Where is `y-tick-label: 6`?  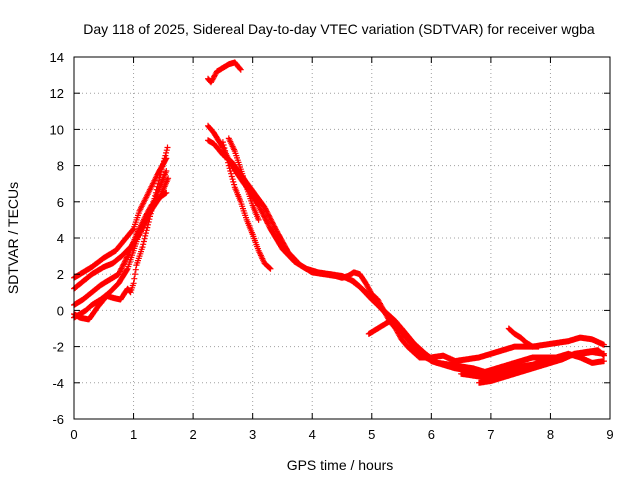 y-tick-label: 6 is located at coordinates (60, 202).